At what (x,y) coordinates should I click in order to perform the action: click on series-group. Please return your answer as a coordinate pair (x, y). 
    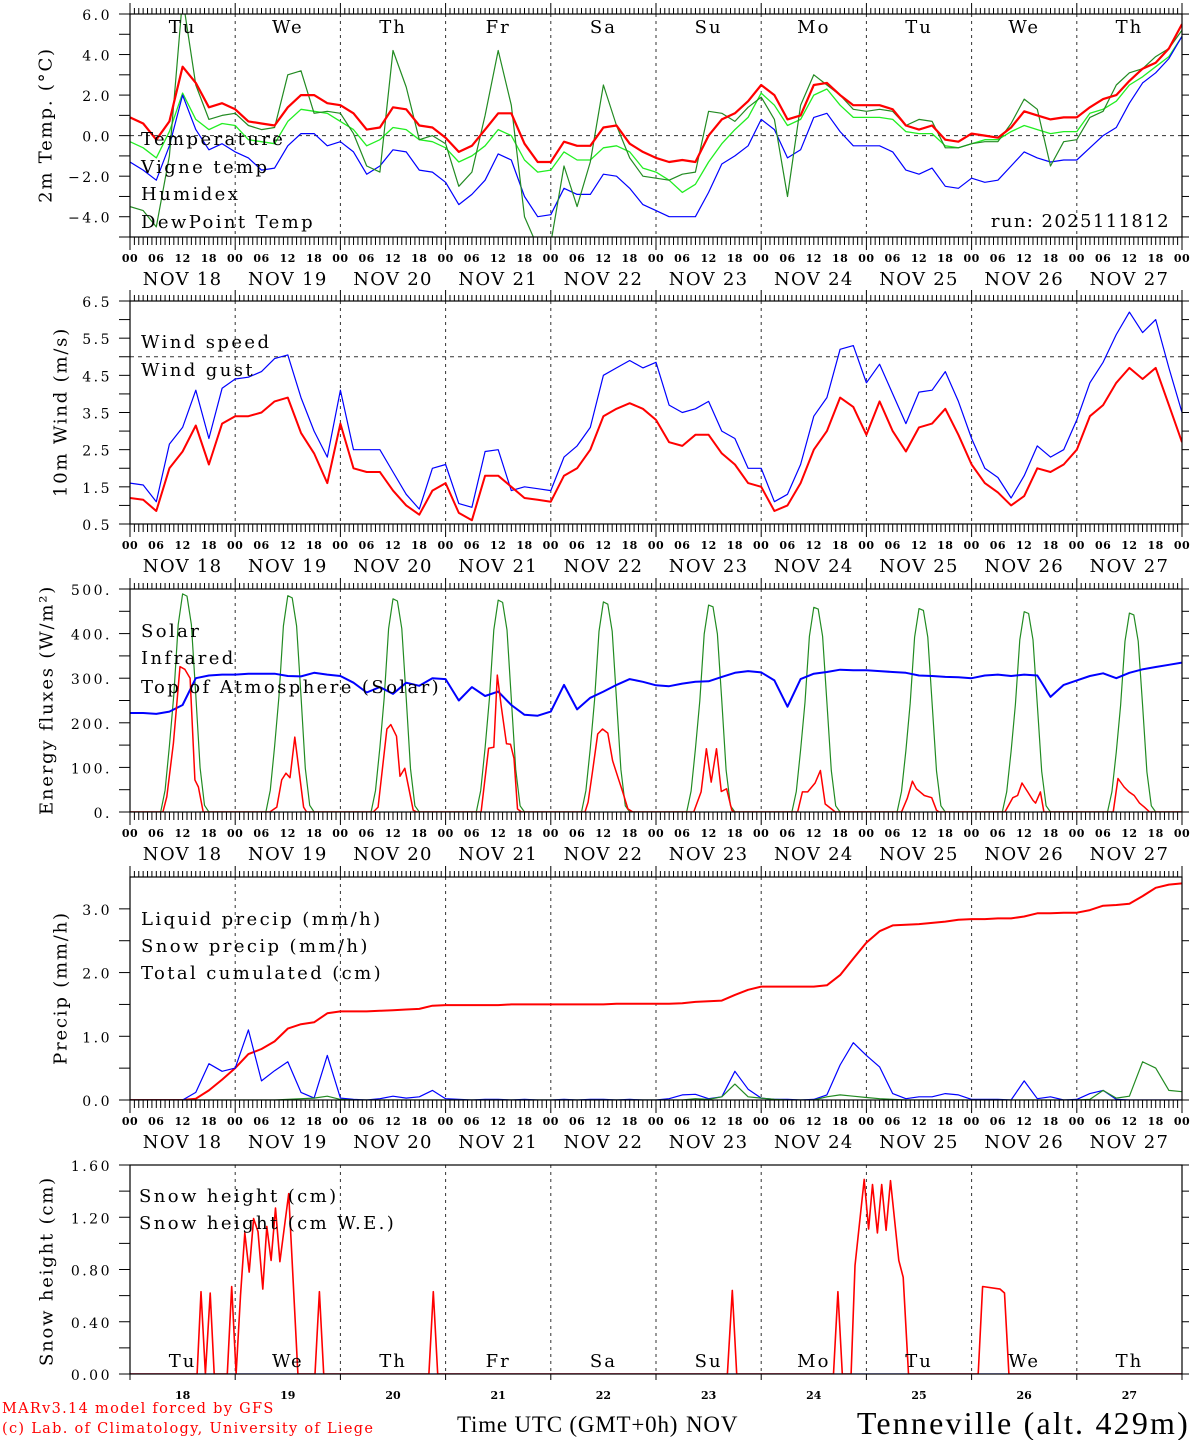
    Looking at the image, I should click on (656, 125).